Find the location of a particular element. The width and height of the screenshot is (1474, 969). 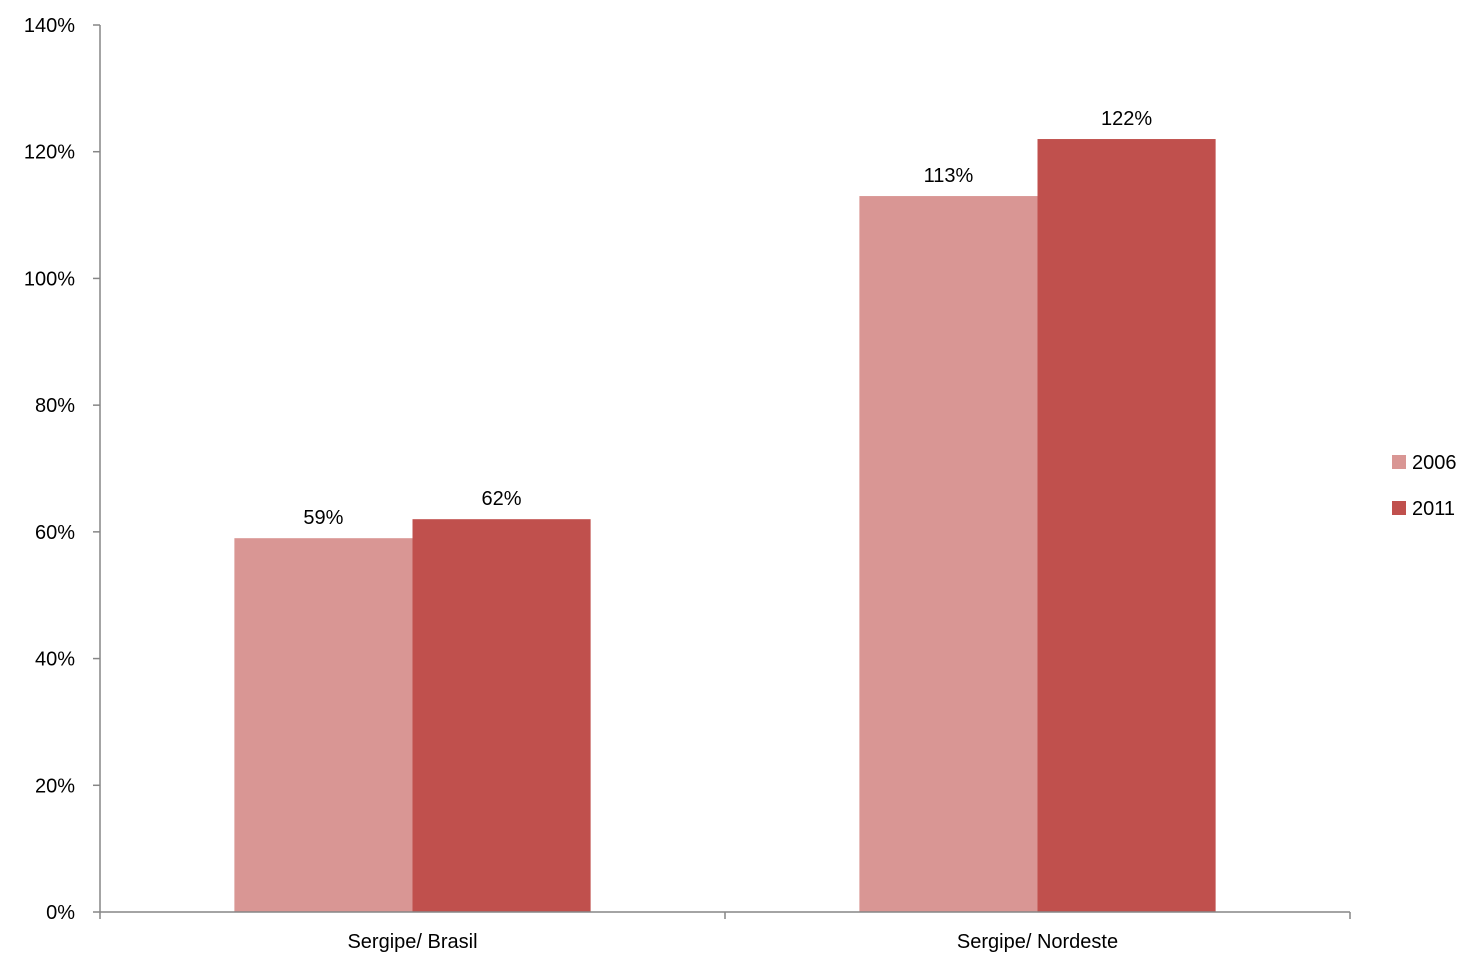

data-label: 113% is located at coordinates (949, 176).